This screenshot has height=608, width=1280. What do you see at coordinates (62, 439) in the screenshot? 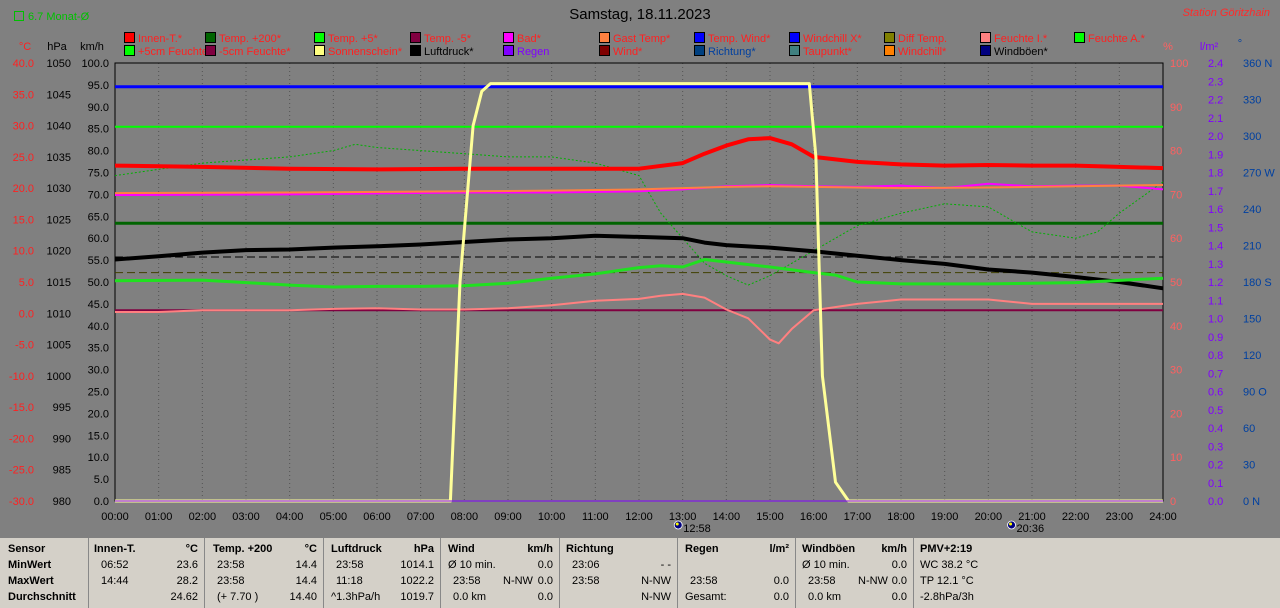
I see `tick-label-pressure: 990` at bounding box center [62, 439].